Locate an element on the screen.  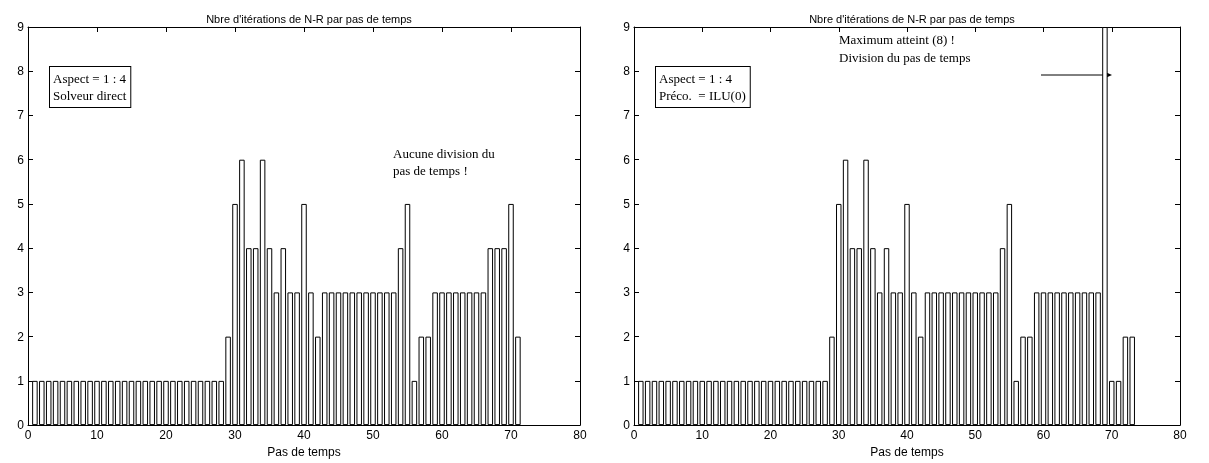
annotation: Aspect = 1 : 4 Solveur direct is located at coordinates (90, 87).